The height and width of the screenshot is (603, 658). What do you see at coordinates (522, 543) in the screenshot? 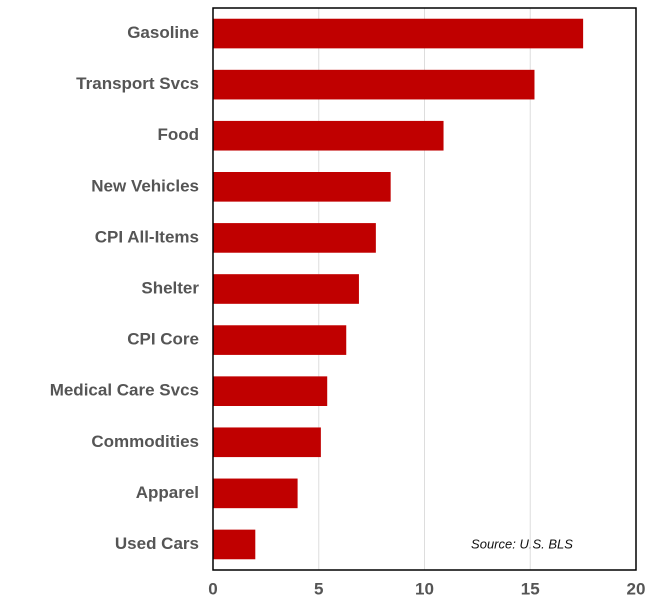
I see `source-note: Source: U.S. BLS` at bounding box center [522, 543].